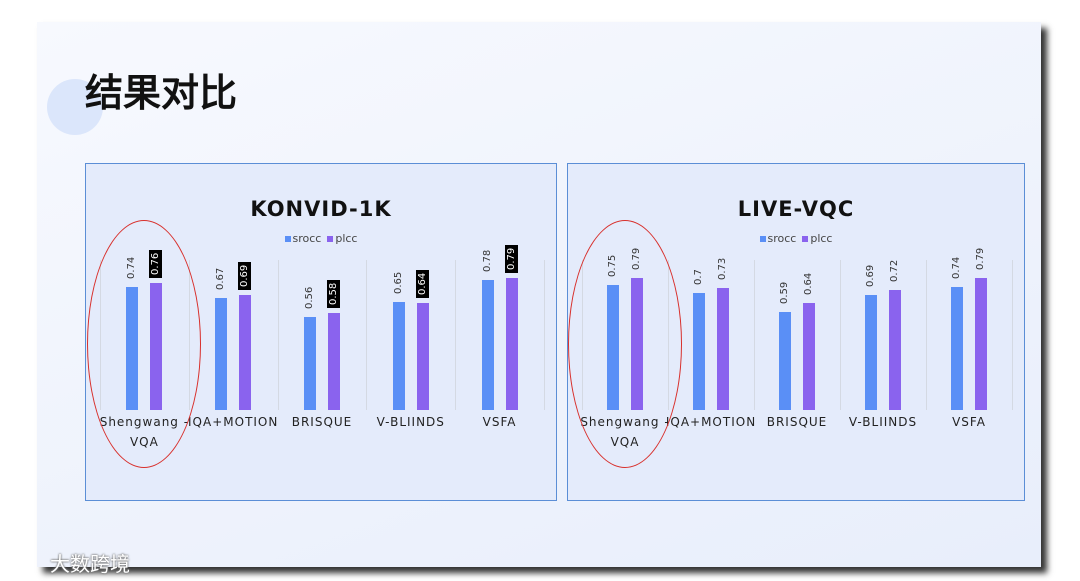 This screenshot has width=1080, height=581. Describe the element at coordinates (796, 209) in the screenshot. I see `chart-title: LIVE-VQC` at that location.